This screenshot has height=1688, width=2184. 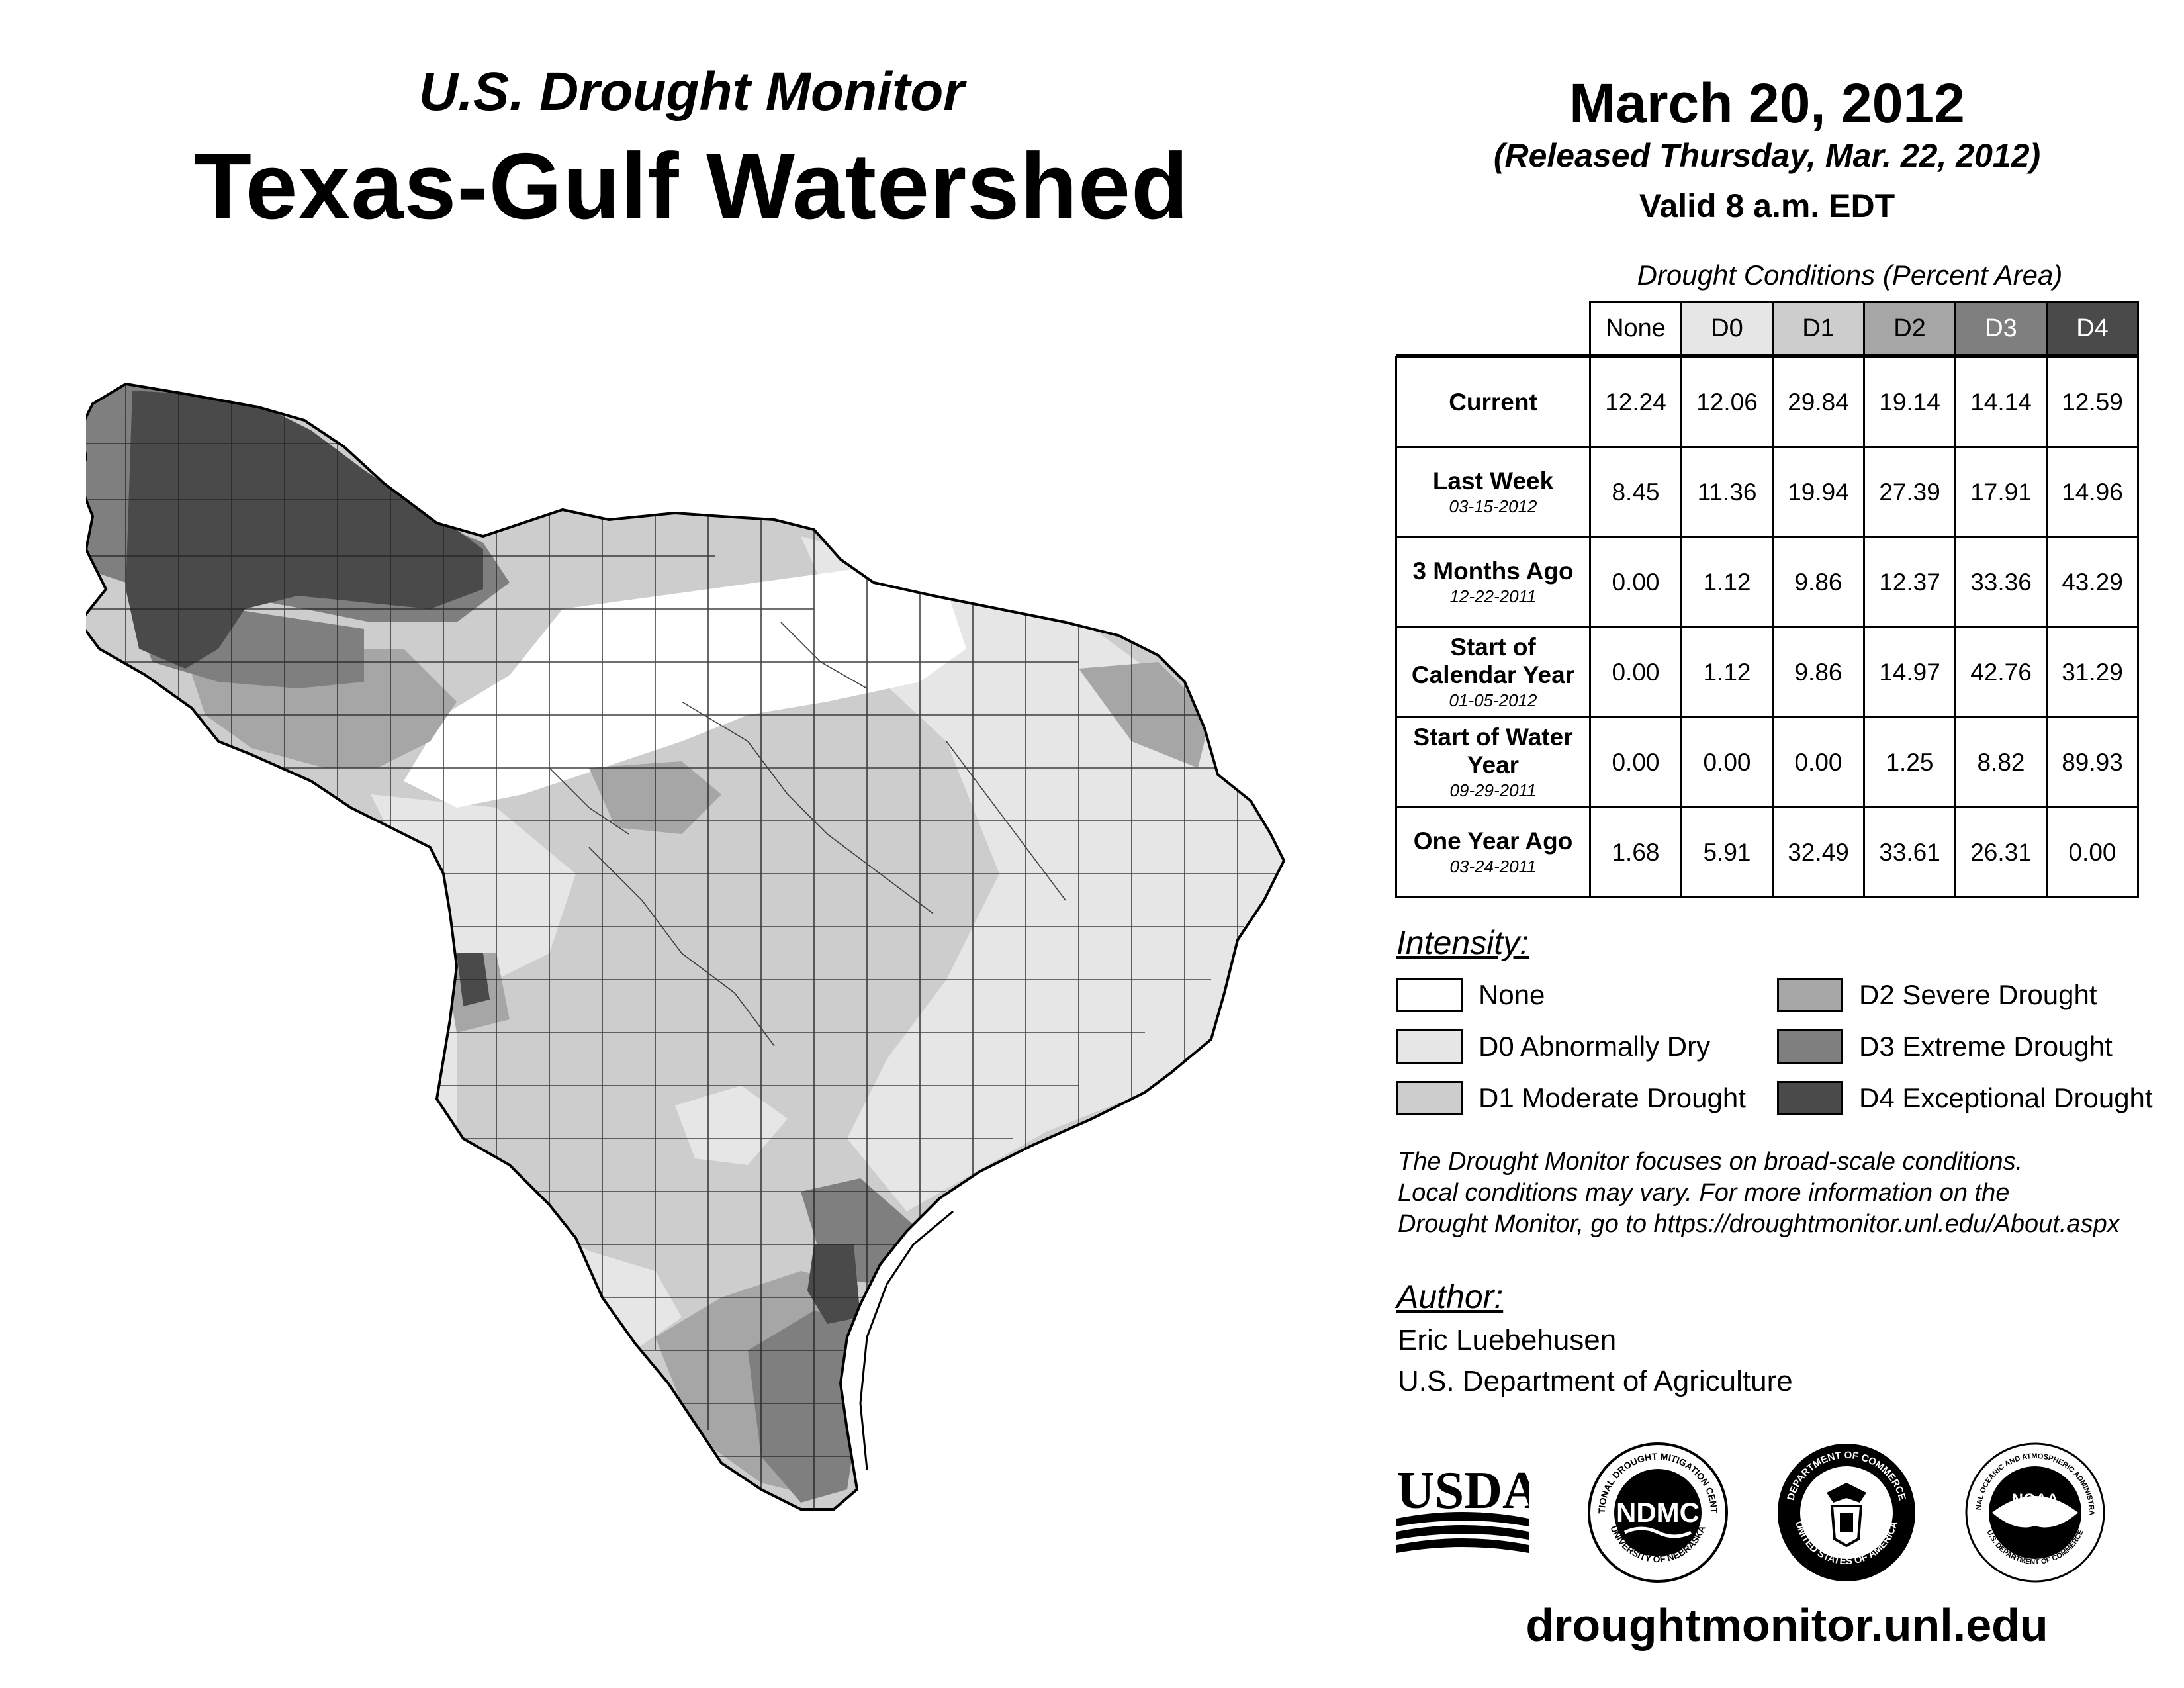 What do you see at coordinates (1635, 328) in the screenshot?
I see `column-header-none: None` at bounding box center [1635, 328].